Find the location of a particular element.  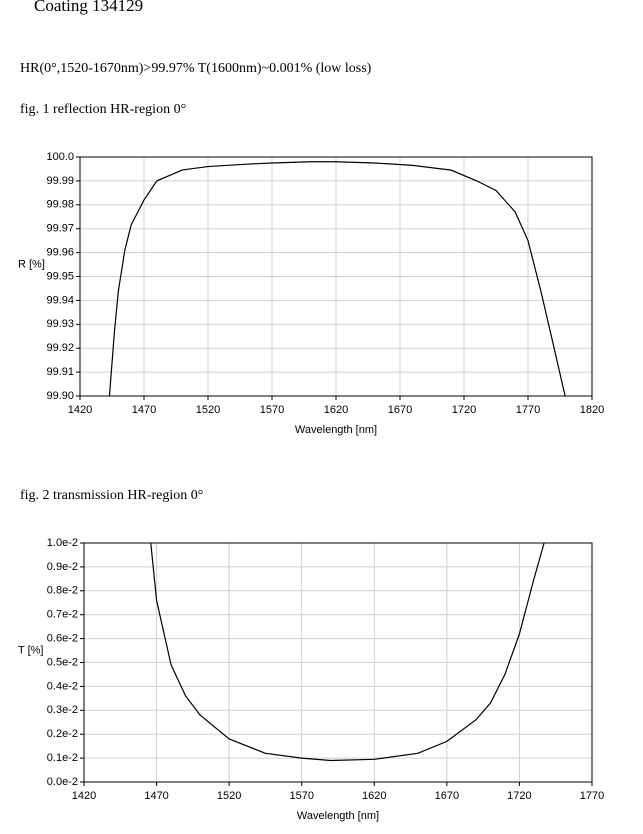

y-tick-label: 0.2e-2 is located at coordinates (62, 734).